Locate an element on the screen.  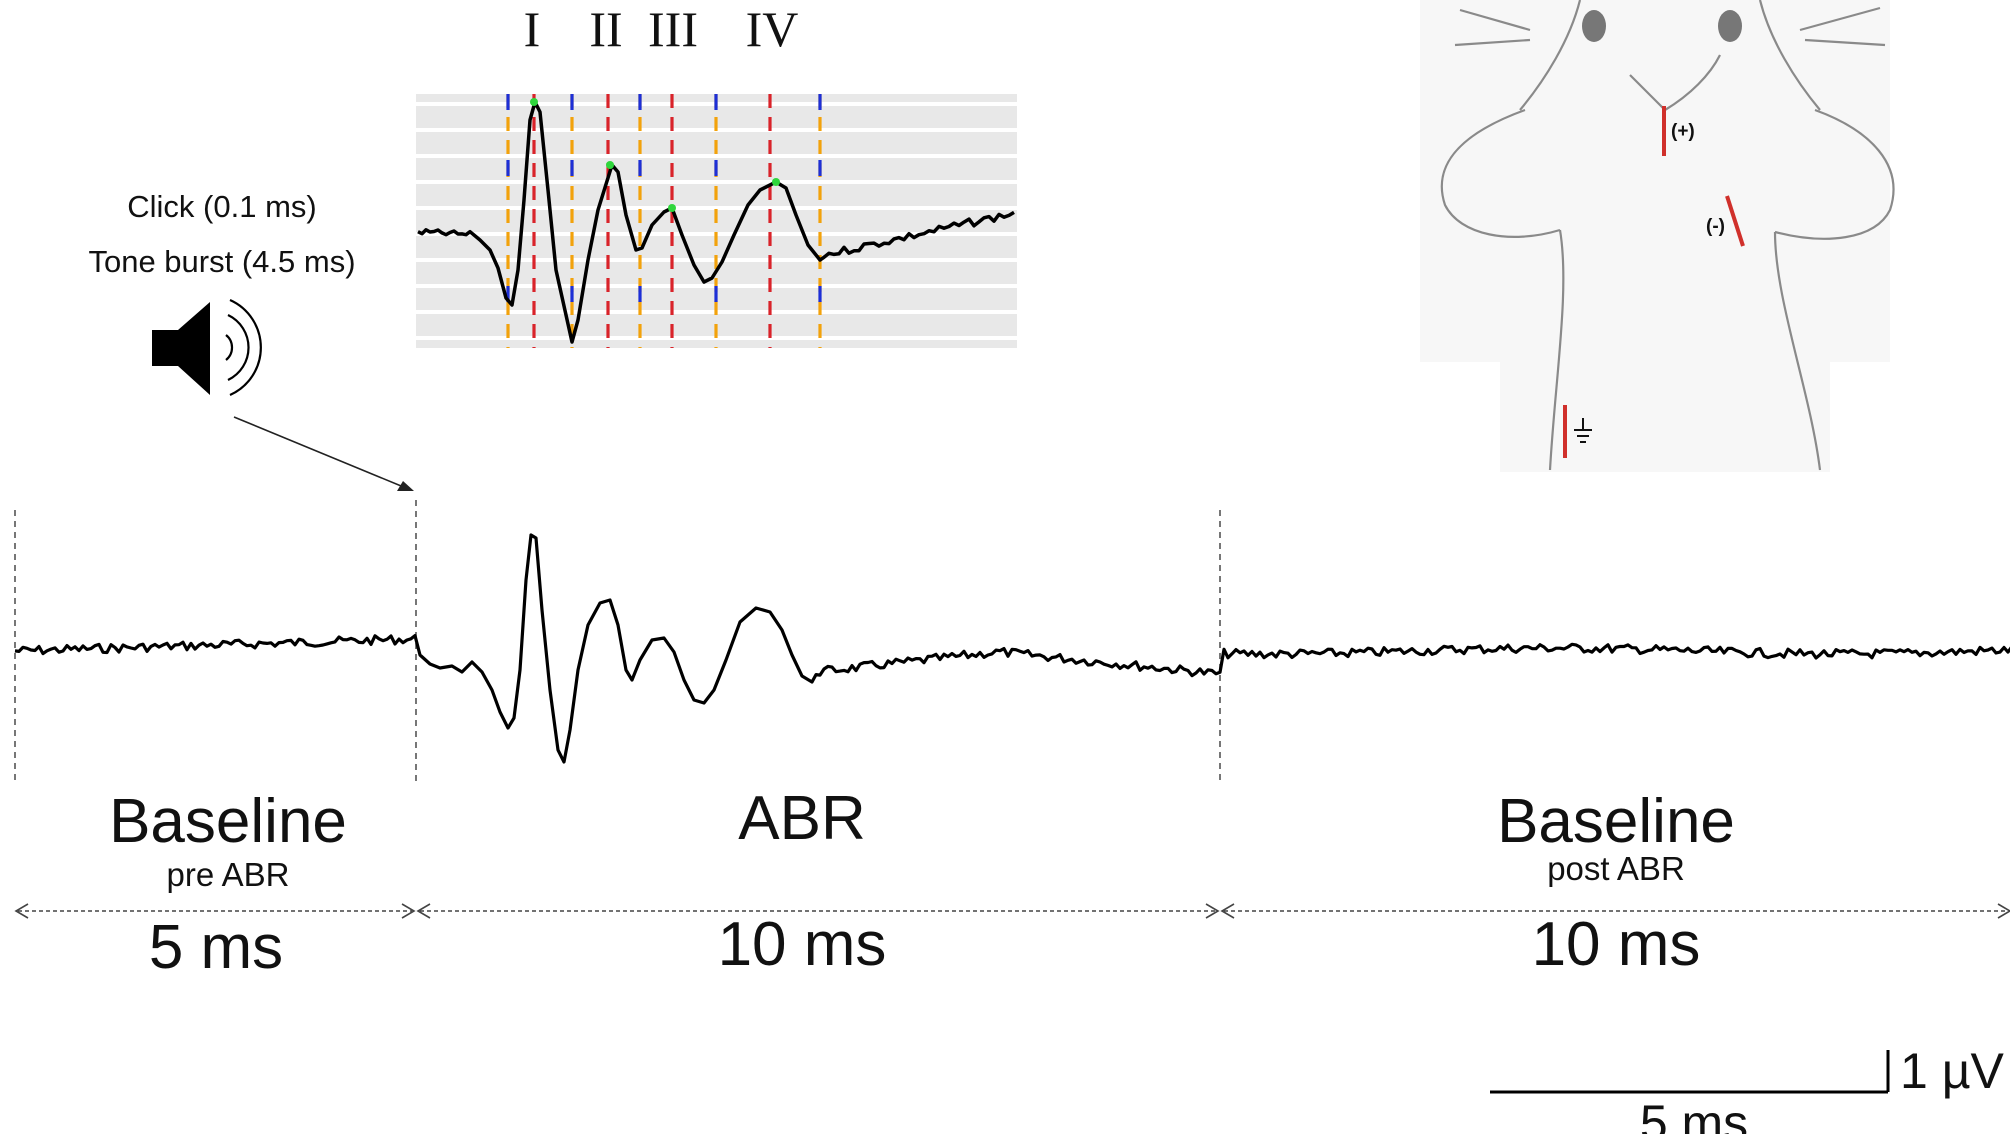
scale-bar-time: 5 ms is located at coordinates (1694, 1114).